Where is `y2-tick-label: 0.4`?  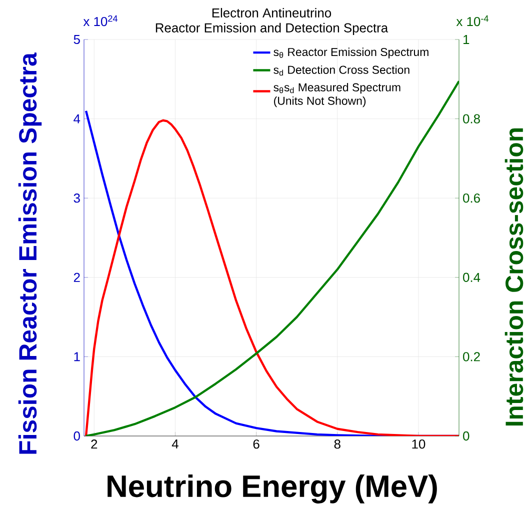
y2-tick-label: 0.4 is located at coordinates (471, 277).